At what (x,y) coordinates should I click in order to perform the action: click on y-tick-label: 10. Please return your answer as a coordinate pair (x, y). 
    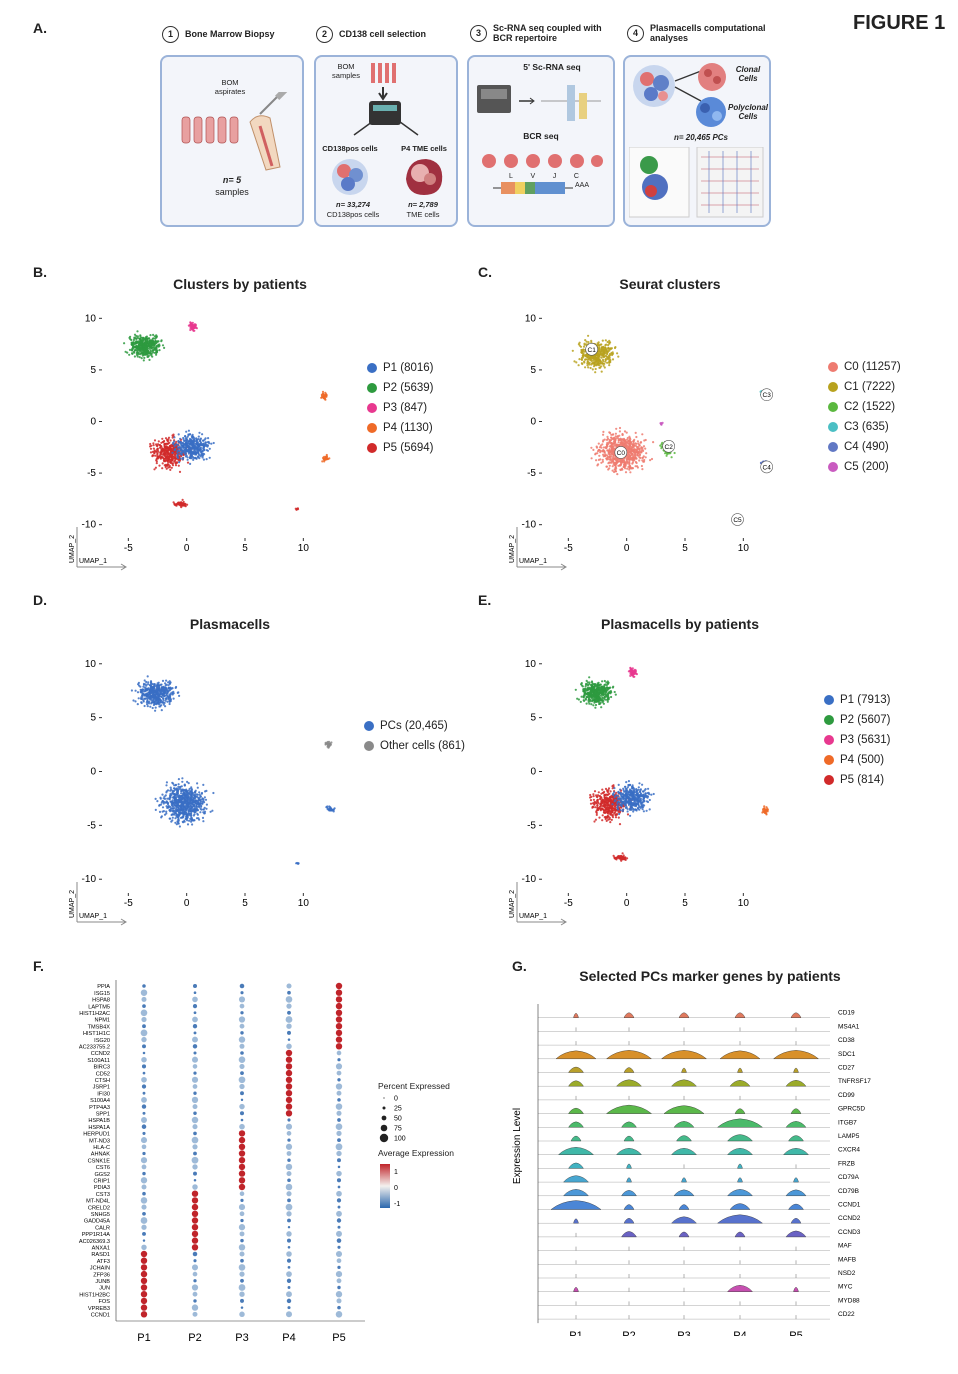
    Looking at the image, I should click on (531, 664).